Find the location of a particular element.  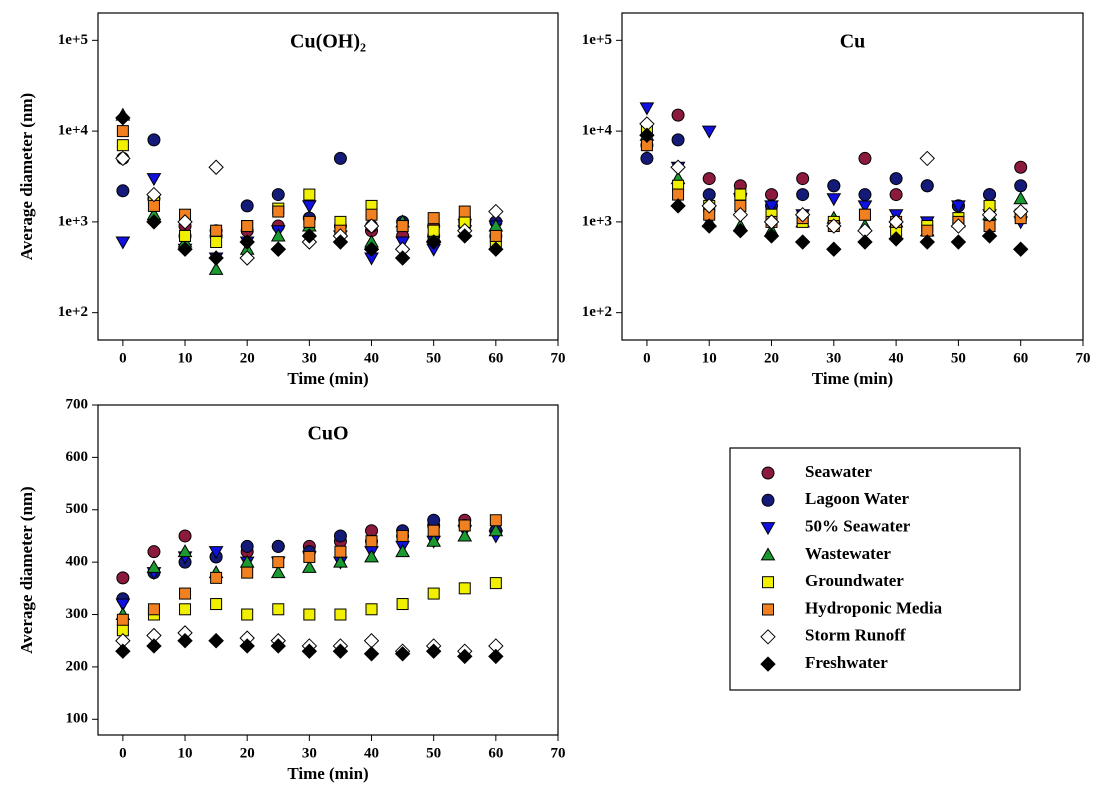

x-tick-label: 60 is located at coordinates (1020, 358).